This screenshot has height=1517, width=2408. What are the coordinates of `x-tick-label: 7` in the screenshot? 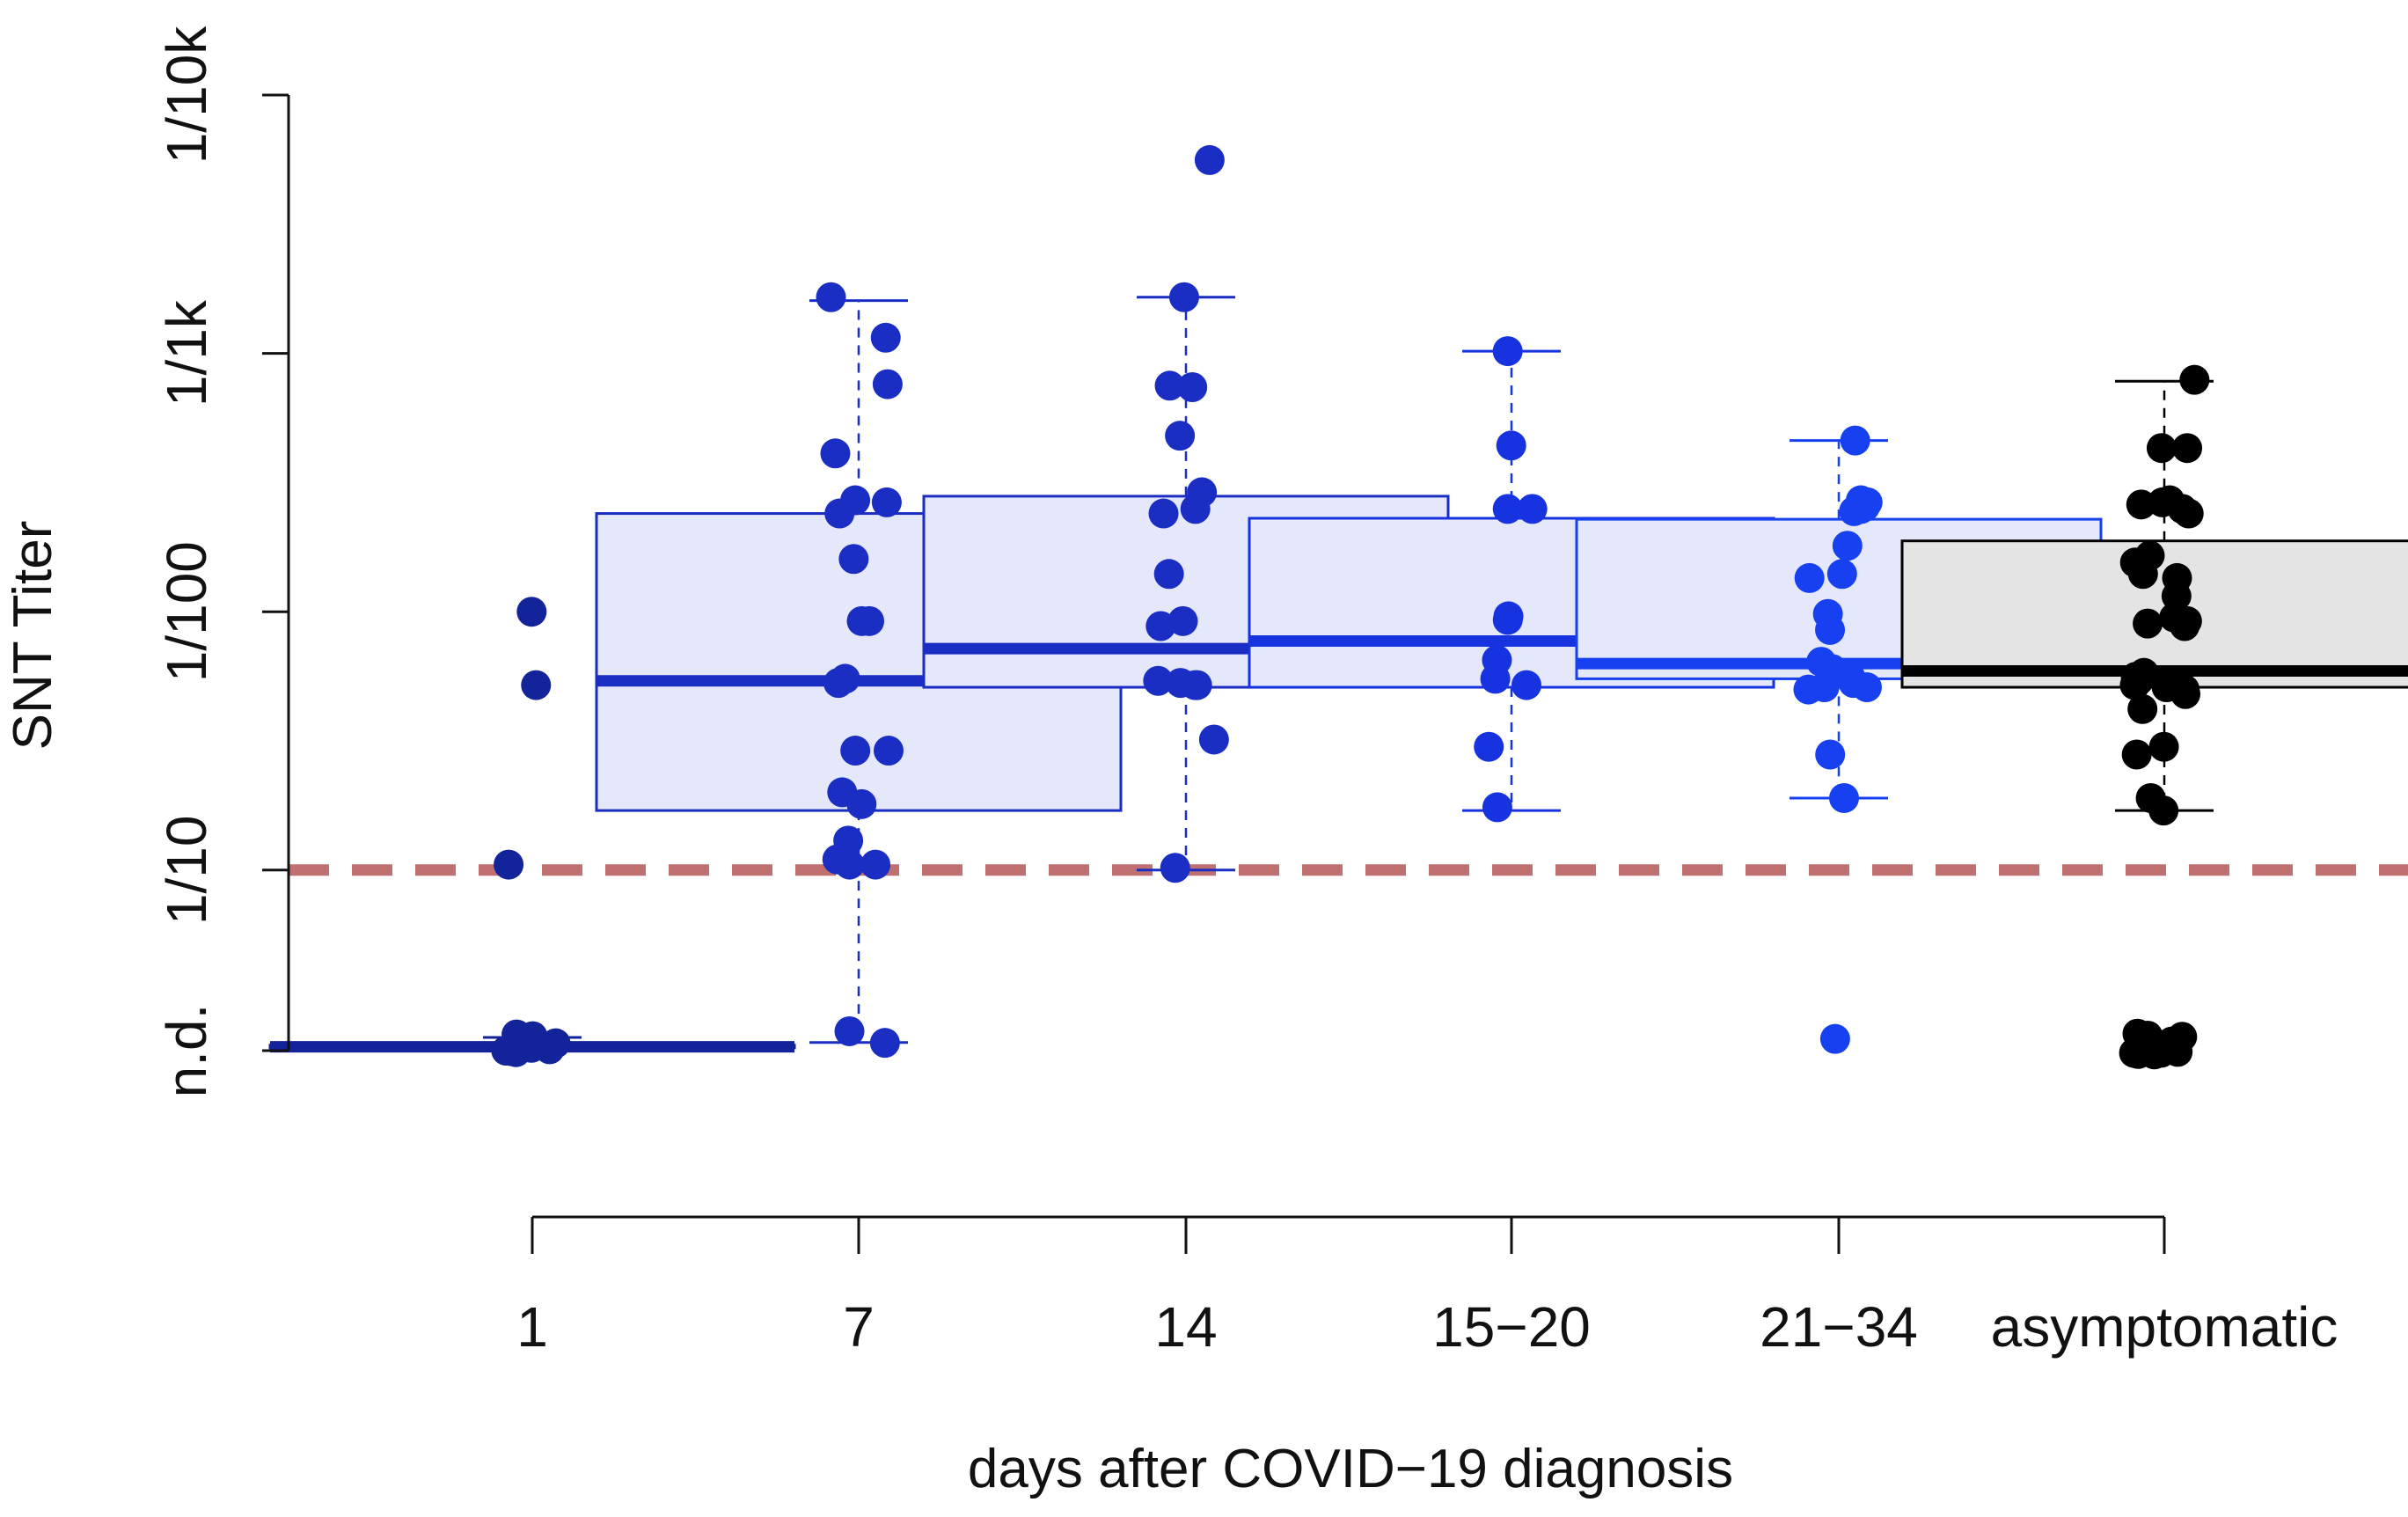 It's located at (859, 1327).